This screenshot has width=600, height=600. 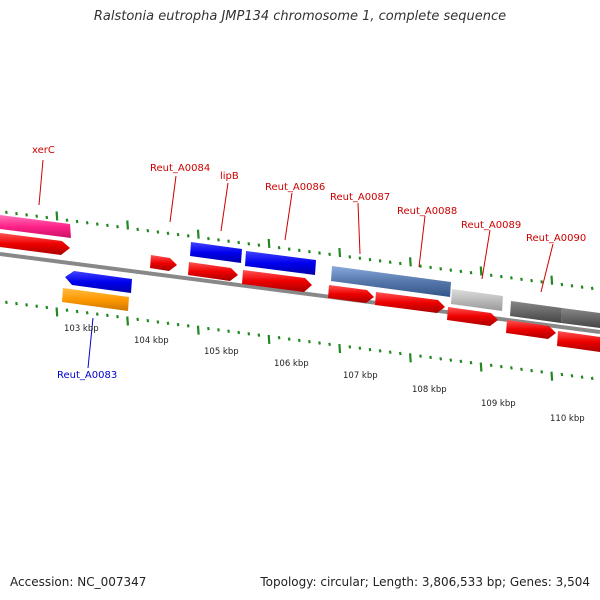 What do you see at coordinates (300, 293) in the screenshot?
I see `chromosome-backbone` at bounding box center [300, 293].